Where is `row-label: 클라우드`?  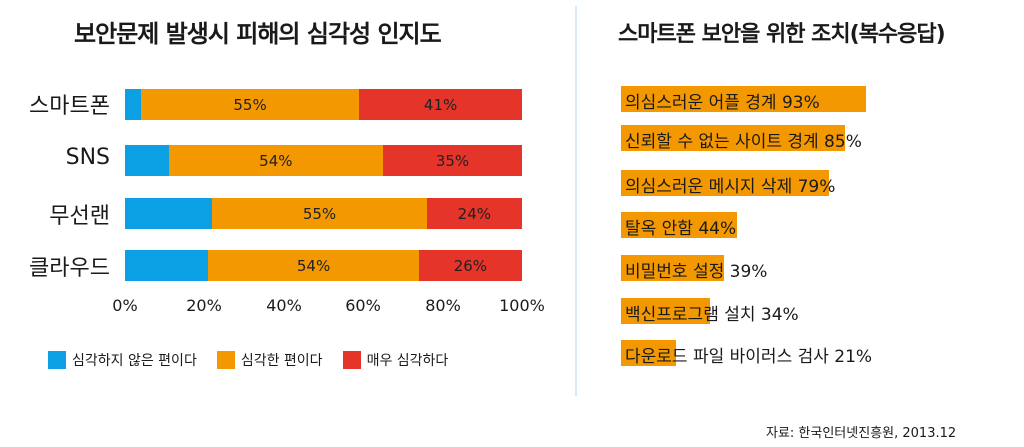
row-label: 클라우드 is located at coordinates (69, 268).